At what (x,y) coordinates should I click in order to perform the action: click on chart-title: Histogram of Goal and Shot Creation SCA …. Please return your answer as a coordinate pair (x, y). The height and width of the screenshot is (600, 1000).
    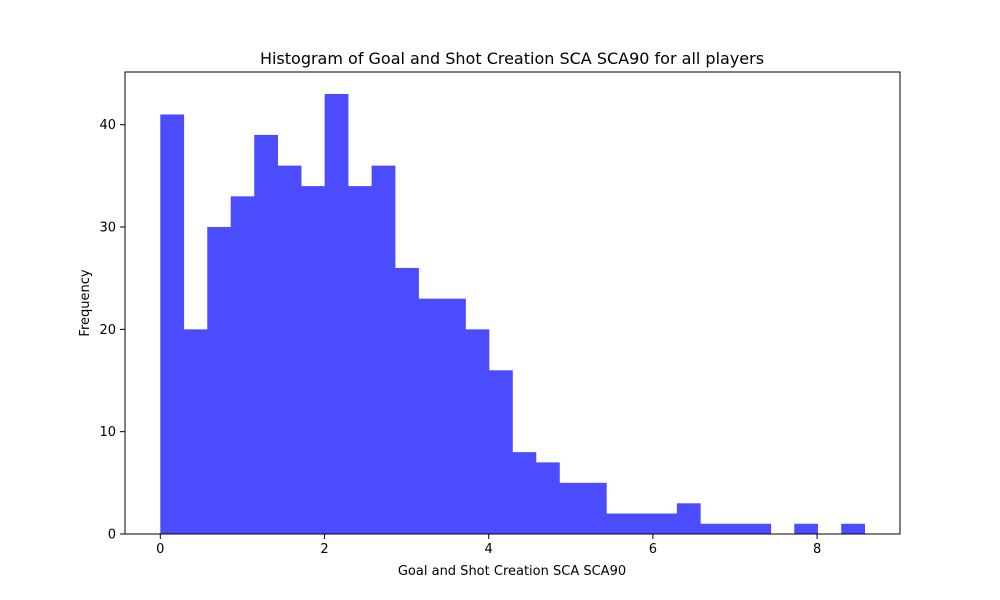
    Looking at the image, I should click on (512, 58).